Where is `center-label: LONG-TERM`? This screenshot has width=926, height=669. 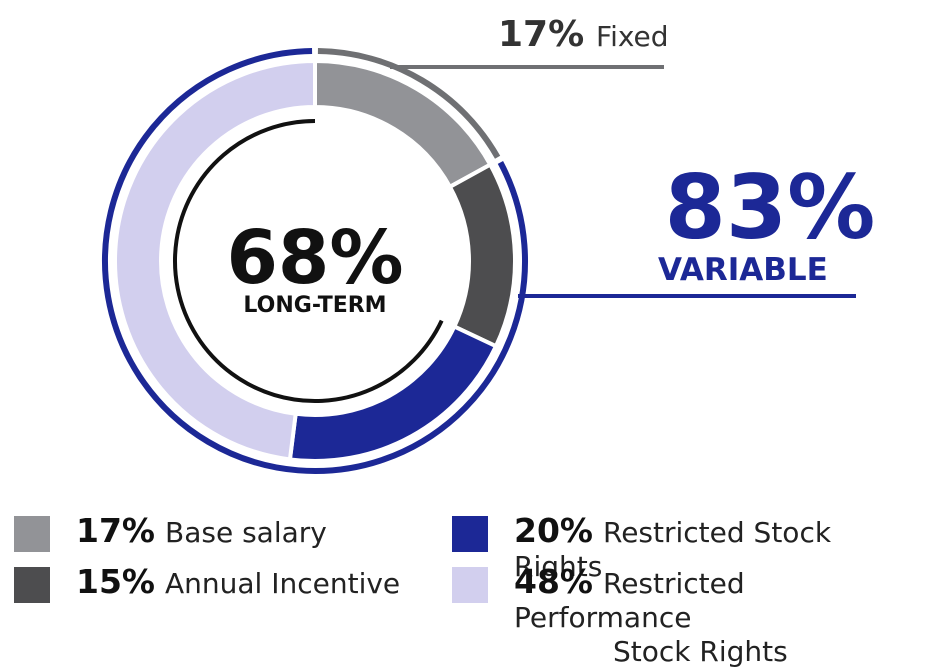 center-label: LONG-TERM is located at coordinates (314, 305).